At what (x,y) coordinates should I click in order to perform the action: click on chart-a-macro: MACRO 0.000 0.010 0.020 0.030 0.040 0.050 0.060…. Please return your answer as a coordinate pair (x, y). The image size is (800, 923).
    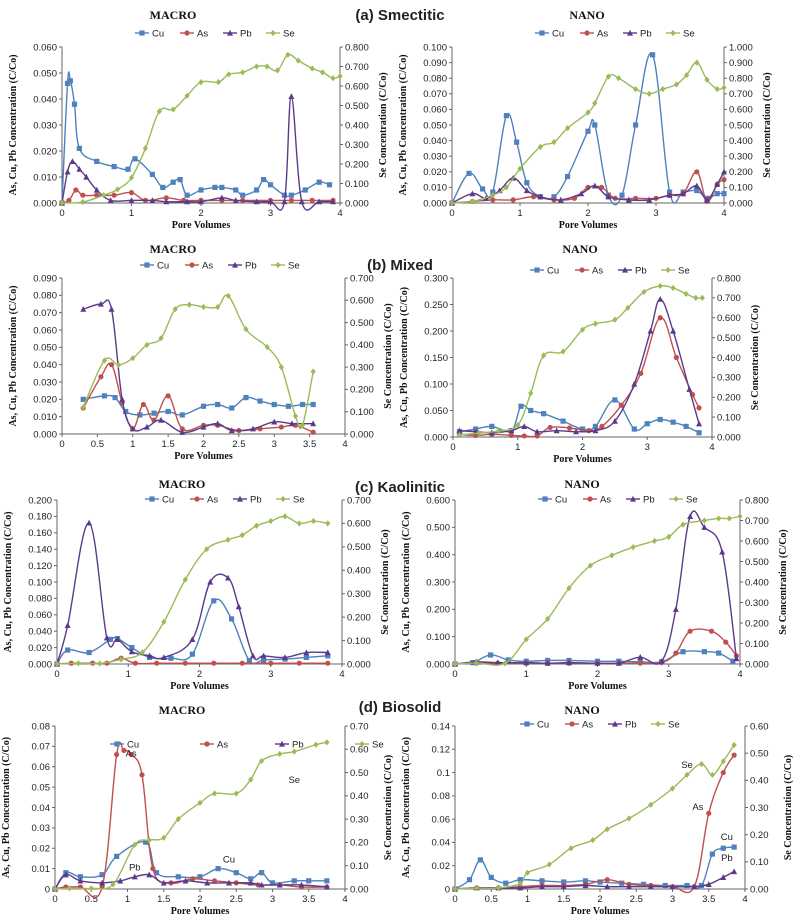
    Looking at the image, I should click on (198, 119).